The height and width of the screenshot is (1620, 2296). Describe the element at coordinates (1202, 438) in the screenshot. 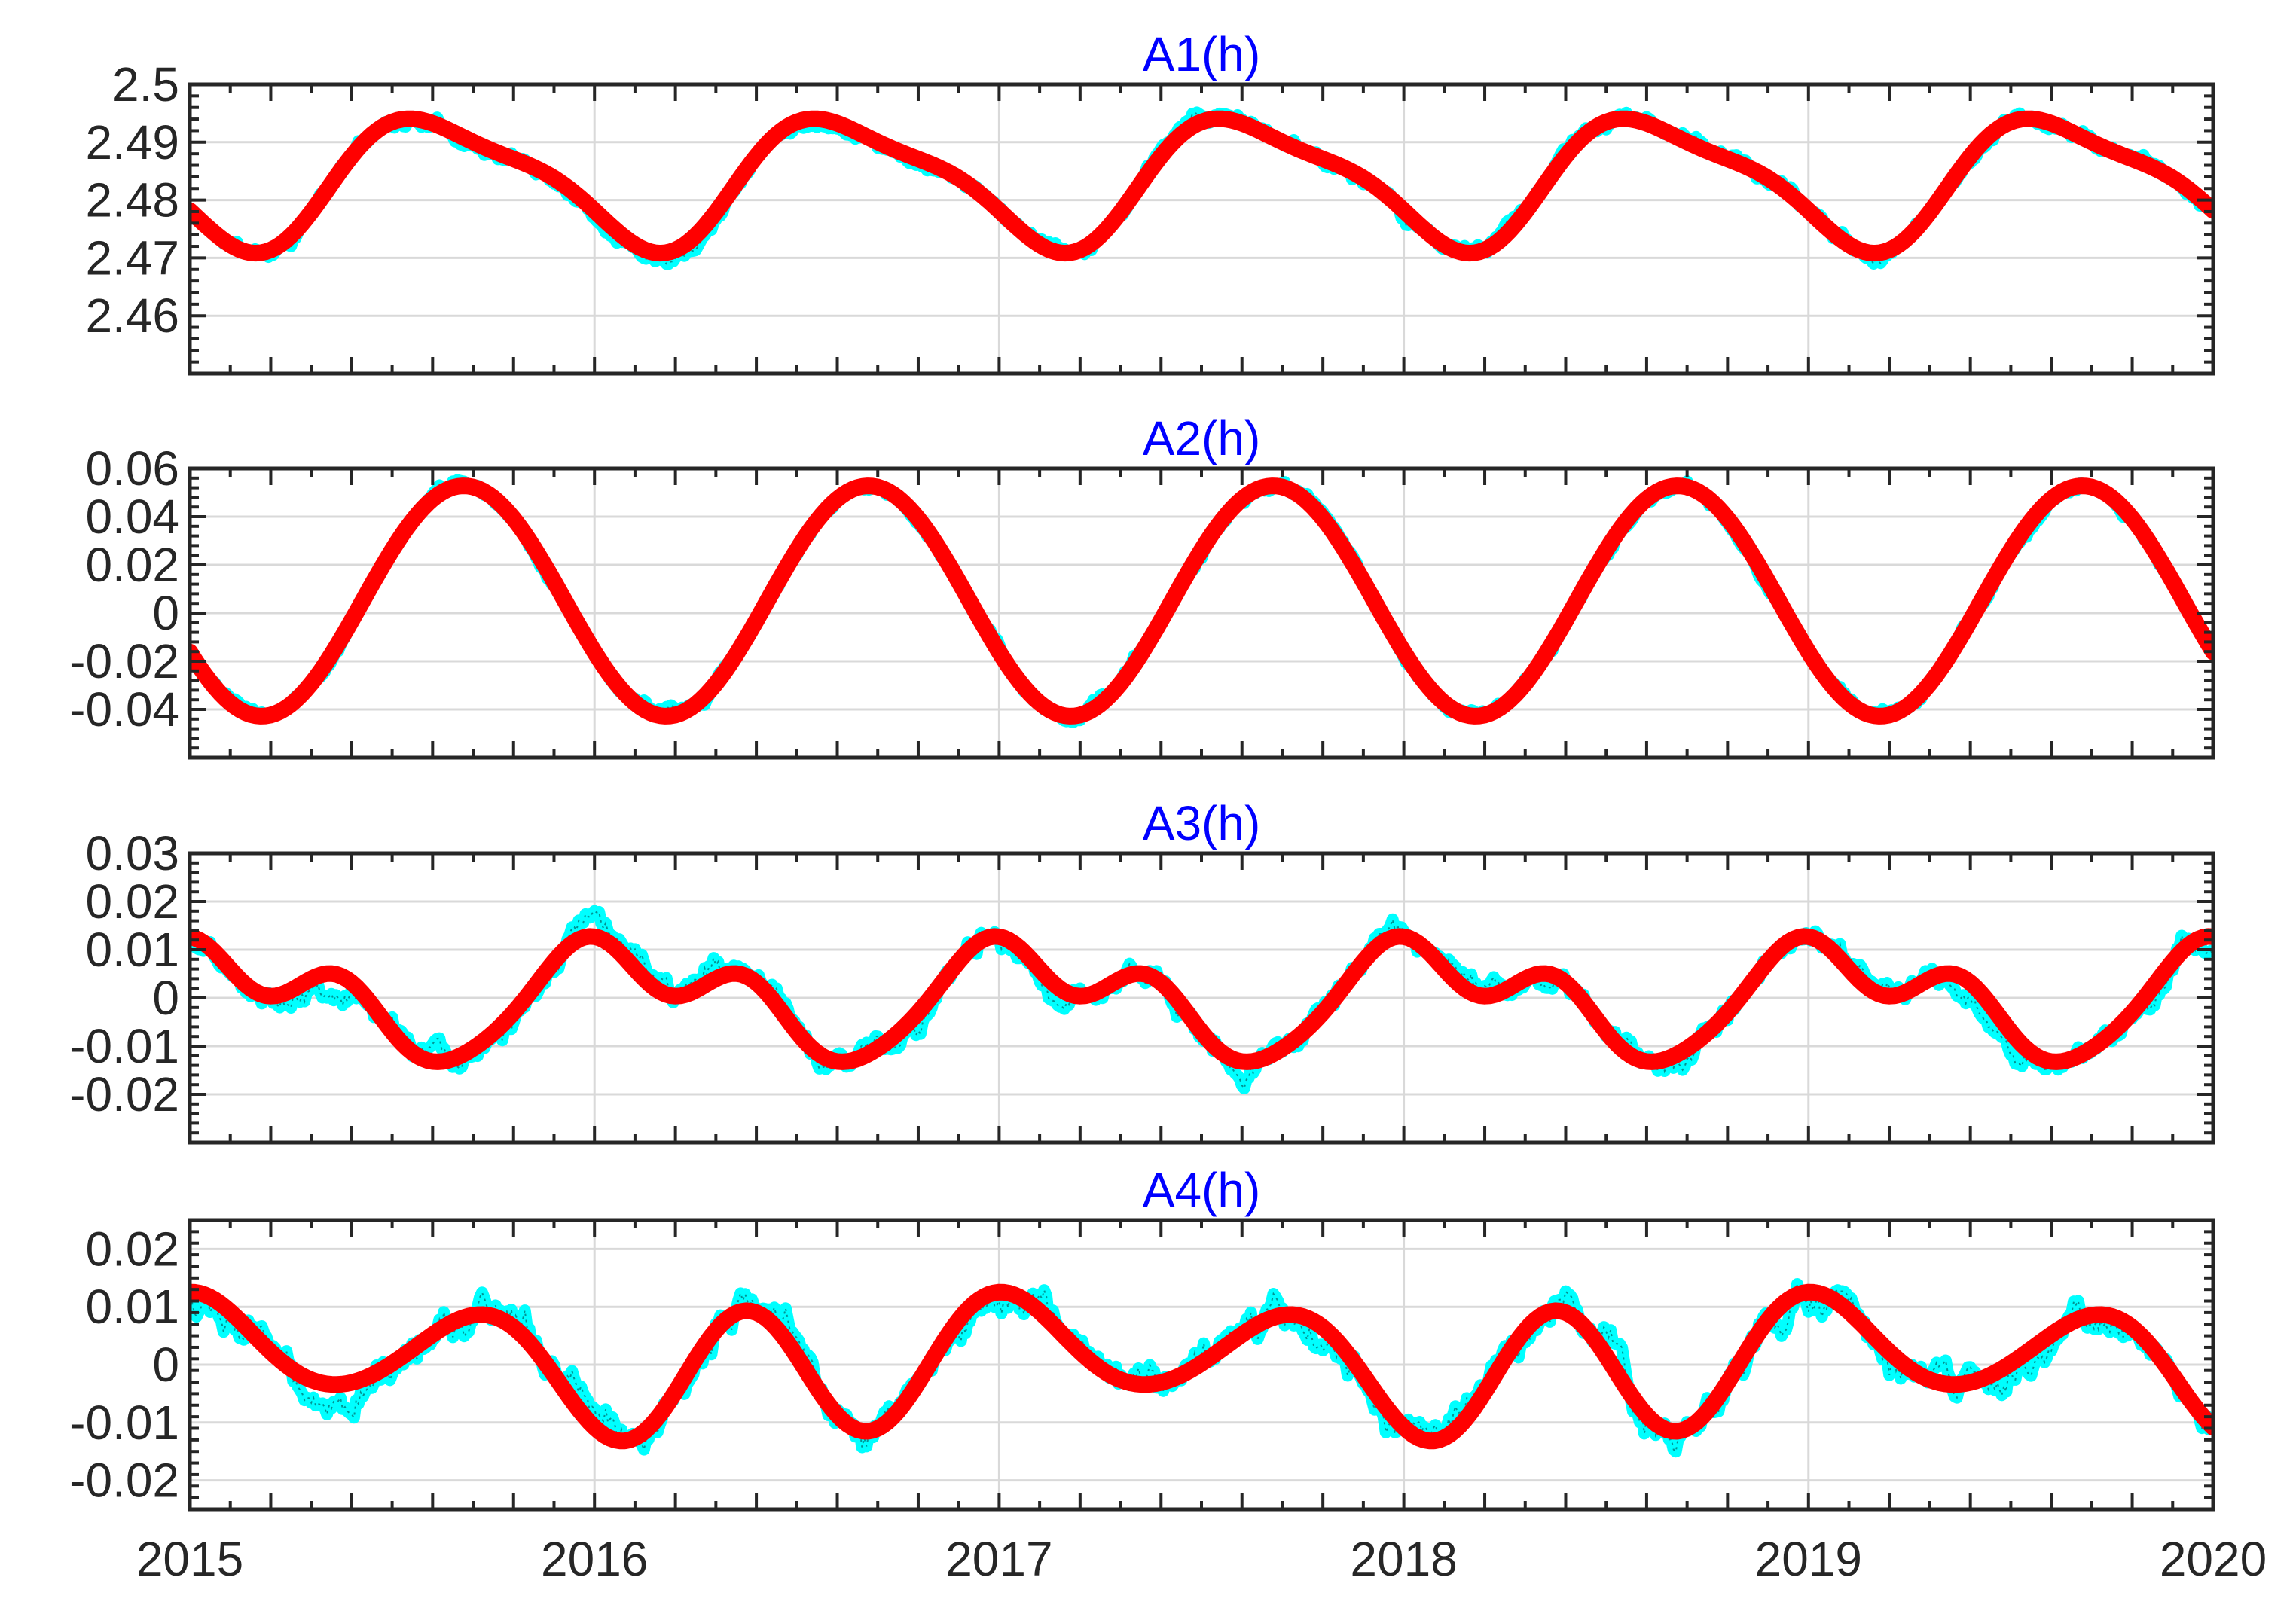

I see `panel-title: A2(h)` at that location.